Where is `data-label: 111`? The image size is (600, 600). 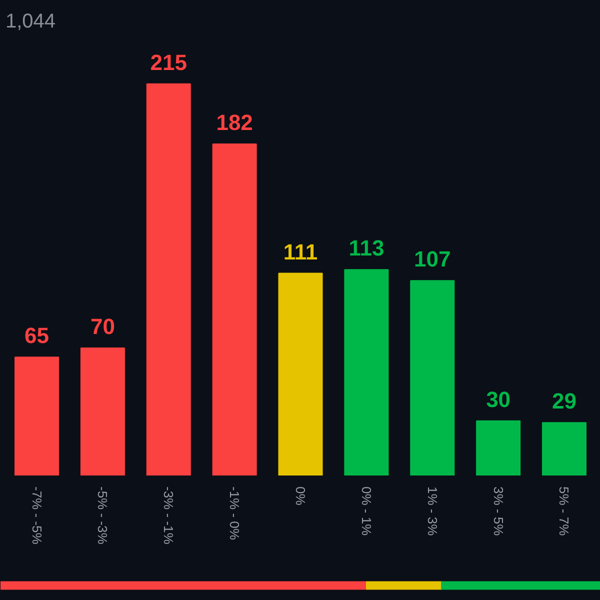
data-label: 111 is located at coordinates (300, 251).